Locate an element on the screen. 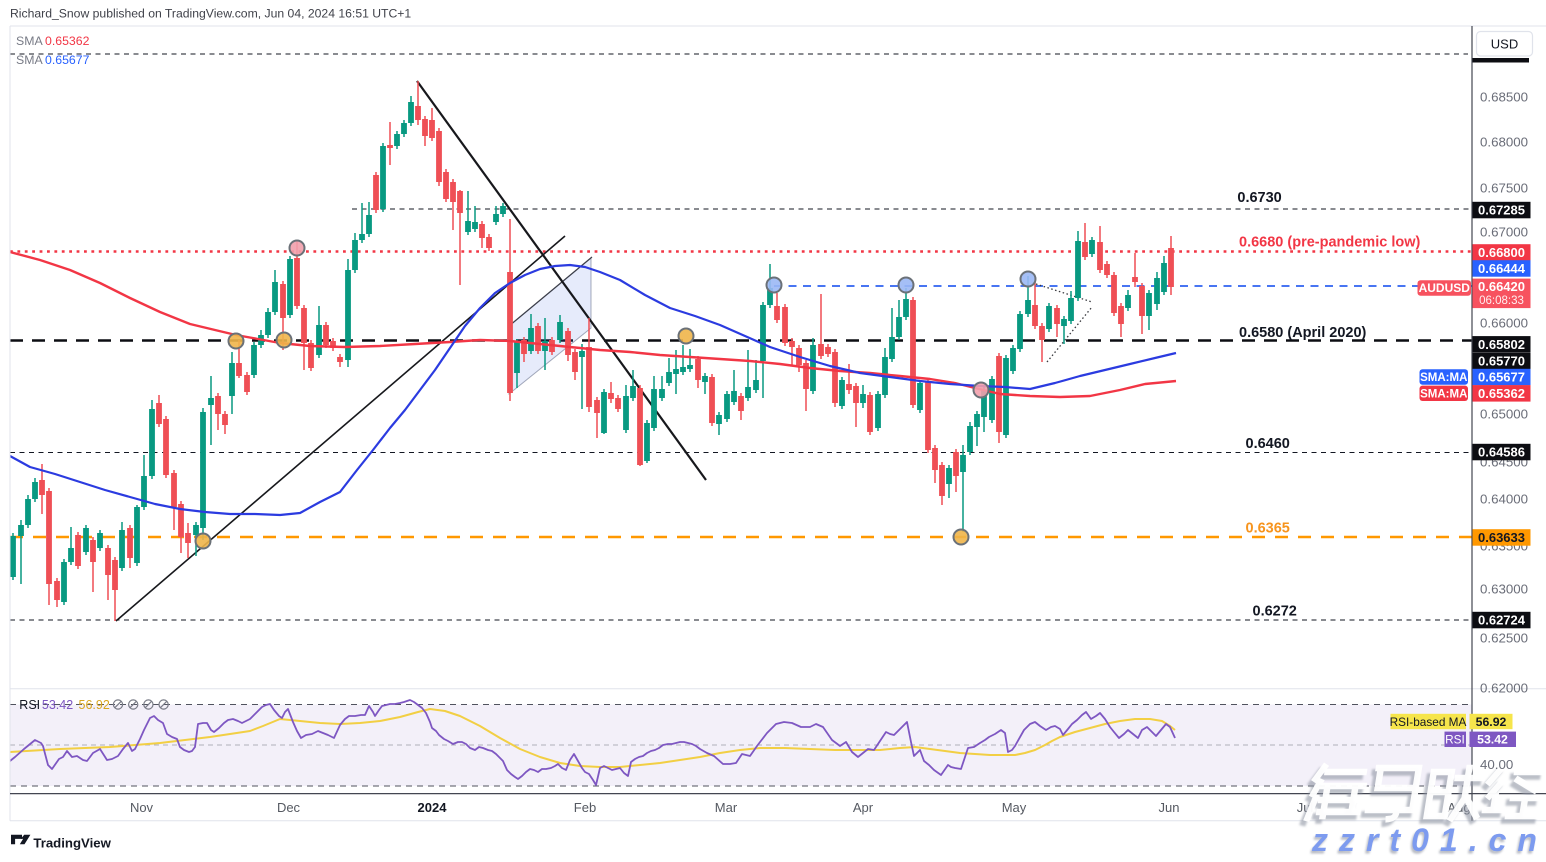 Image resolution: width=1546 pixels, height=862 pixels. svg-text: Mar is located at coordinates (726, 807).